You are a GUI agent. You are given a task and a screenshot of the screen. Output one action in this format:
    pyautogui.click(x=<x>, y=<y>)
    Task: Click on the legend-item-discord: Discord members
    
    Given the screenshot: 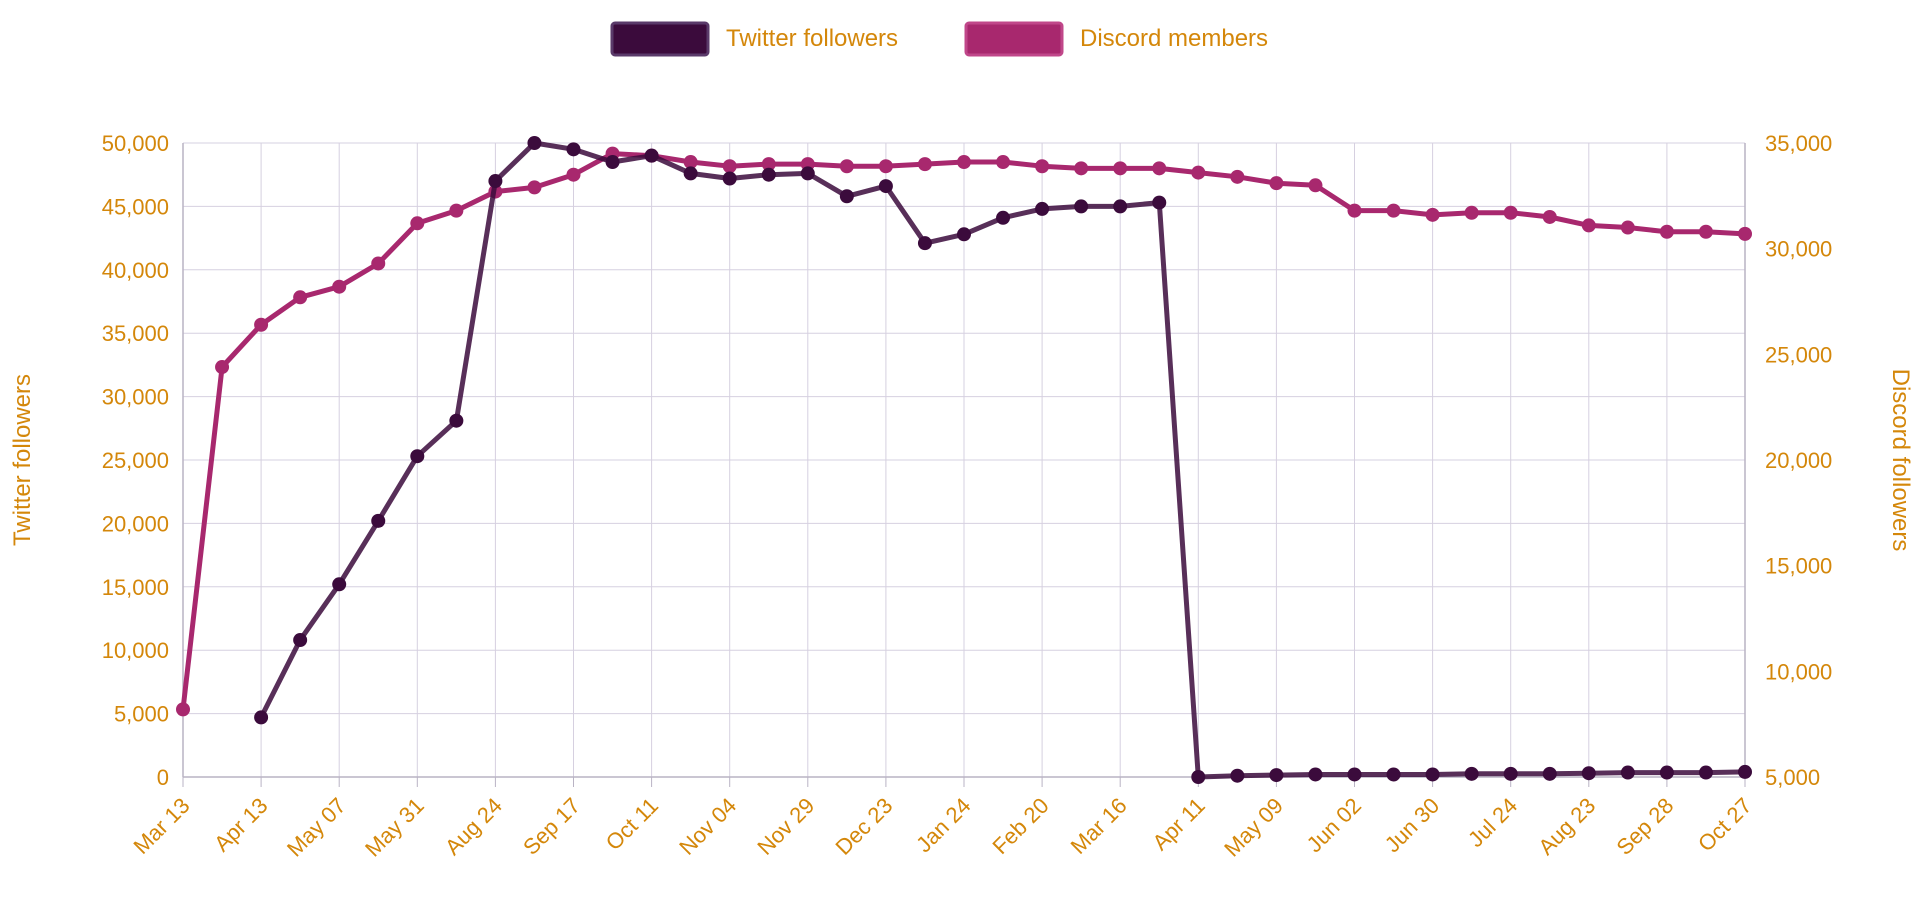 What is the action you would take?
    pyautogui.click(x=1116, y=39)
    